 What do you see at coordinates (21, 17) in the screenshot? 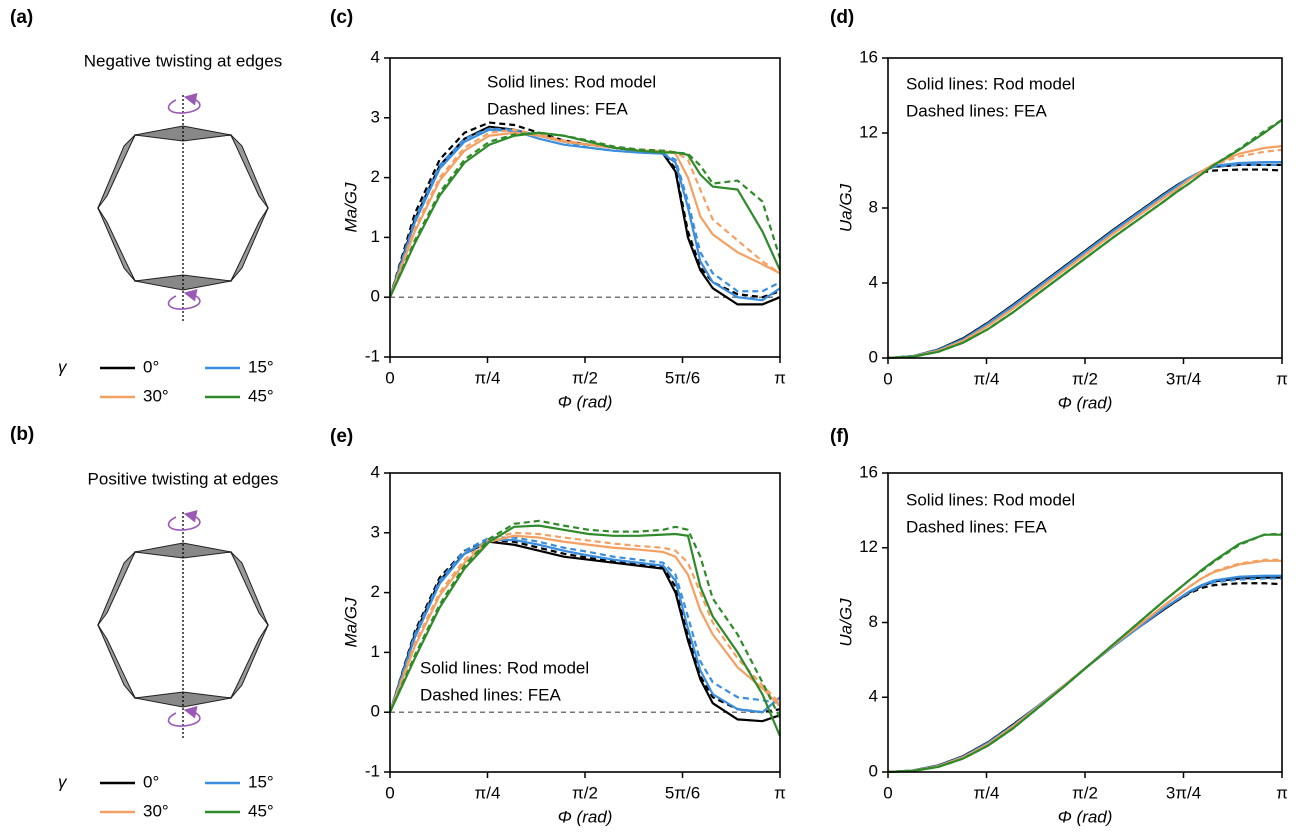
I see `panel-label: (a)` at bounding box center [21, 17].